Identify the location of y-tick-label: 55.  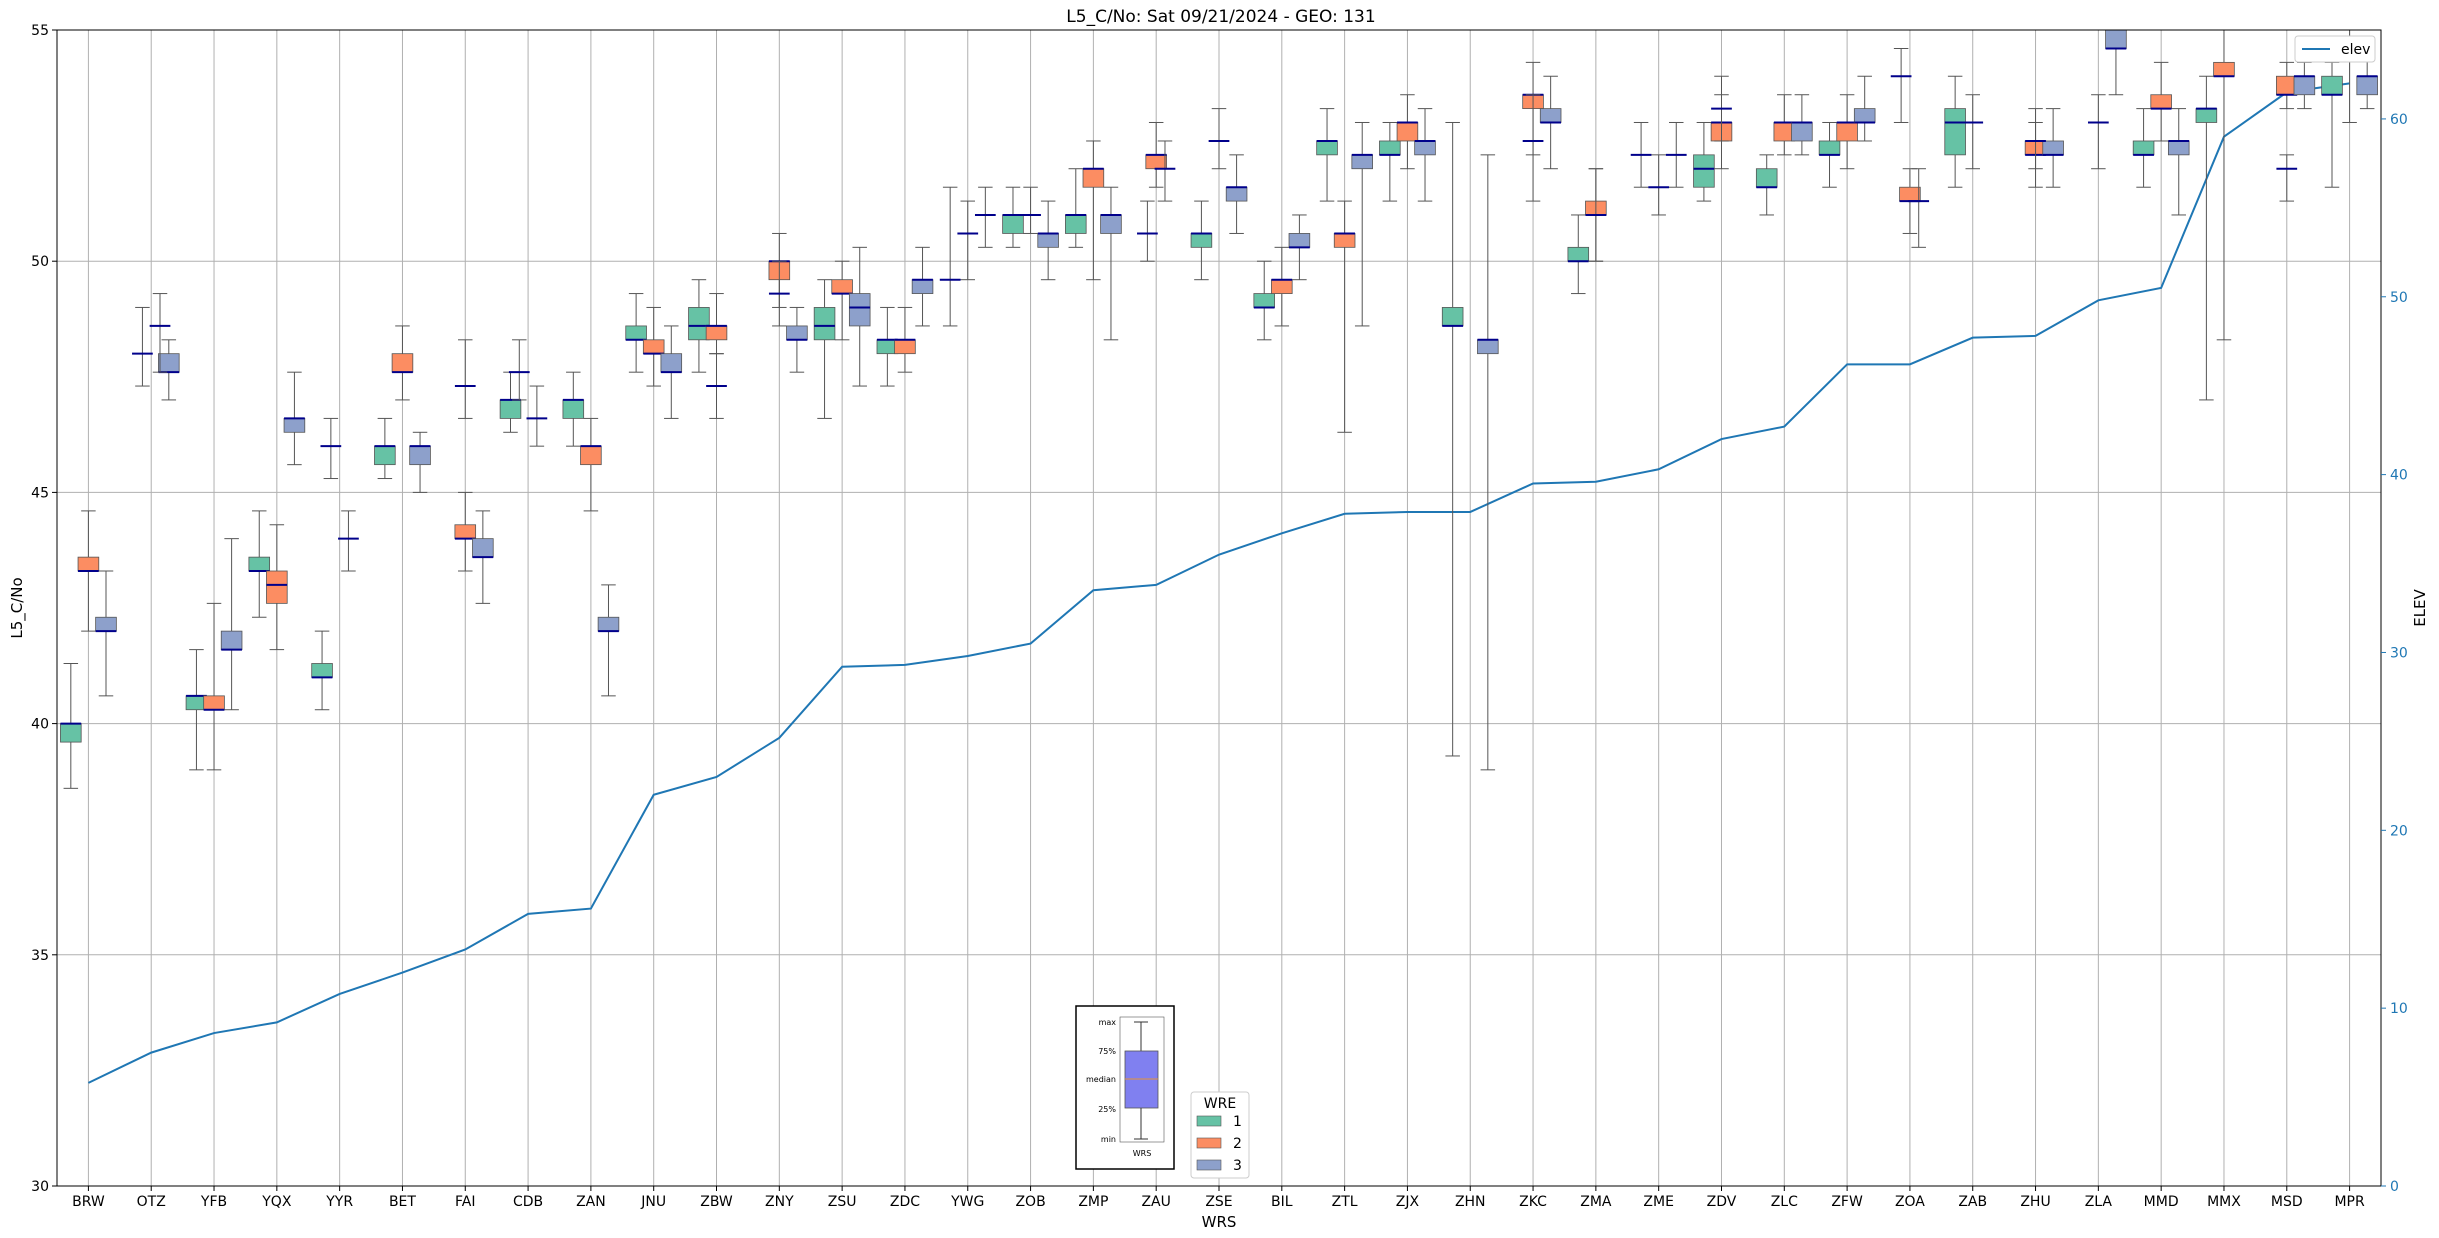
(40, 31).